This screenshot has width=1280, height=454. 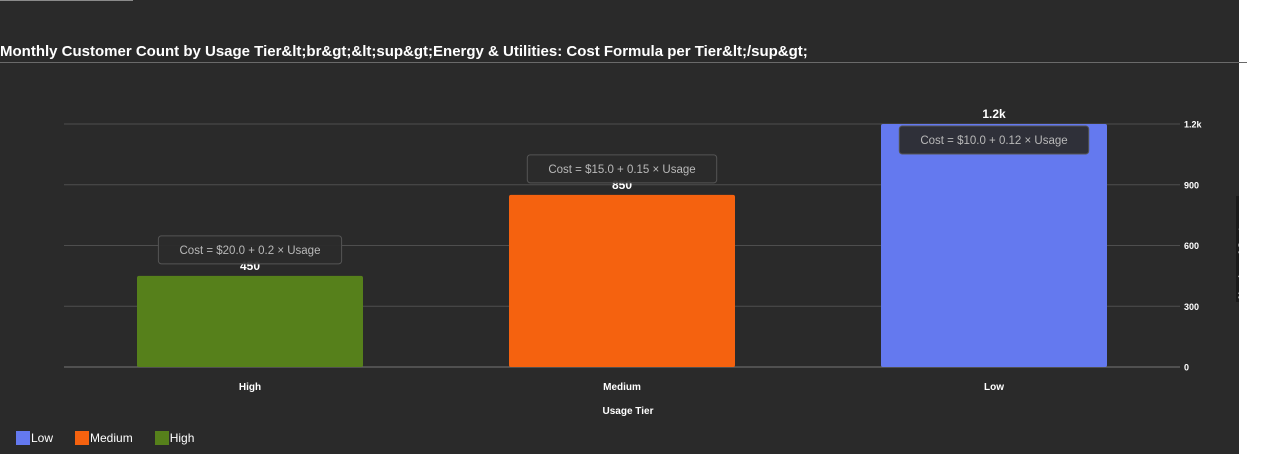 I want to click on x-tick-label: Medium, so click(x=622, y=387).